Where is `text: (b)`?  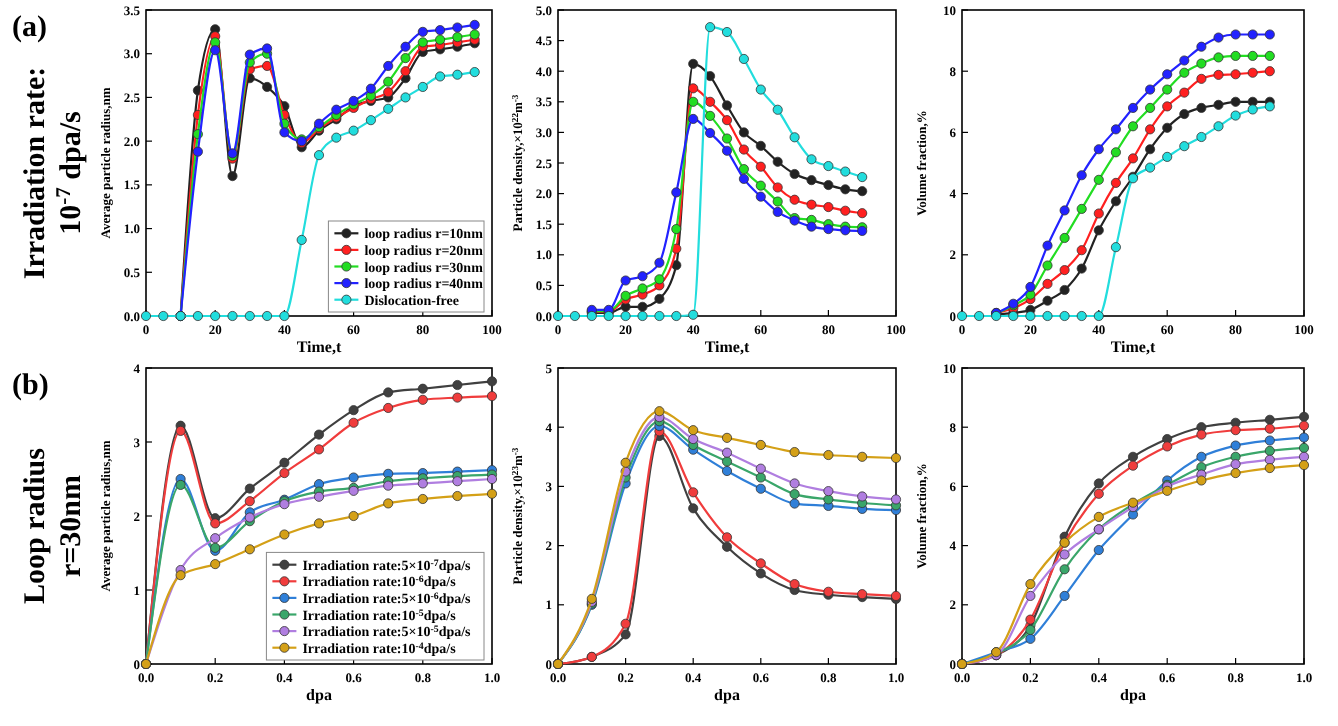 text: (b) is located at coordinates (30, 386).